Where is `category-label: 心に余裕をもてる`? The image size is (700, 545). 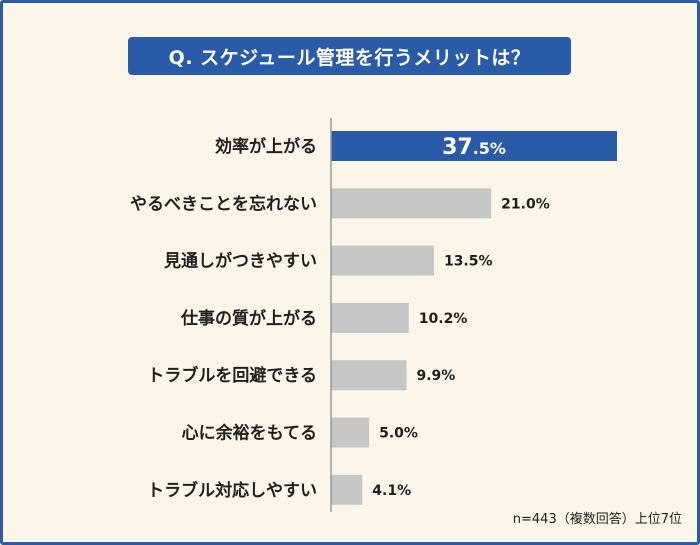
category-label: 心に余裕をもてる is located at coordinates (249, 433).